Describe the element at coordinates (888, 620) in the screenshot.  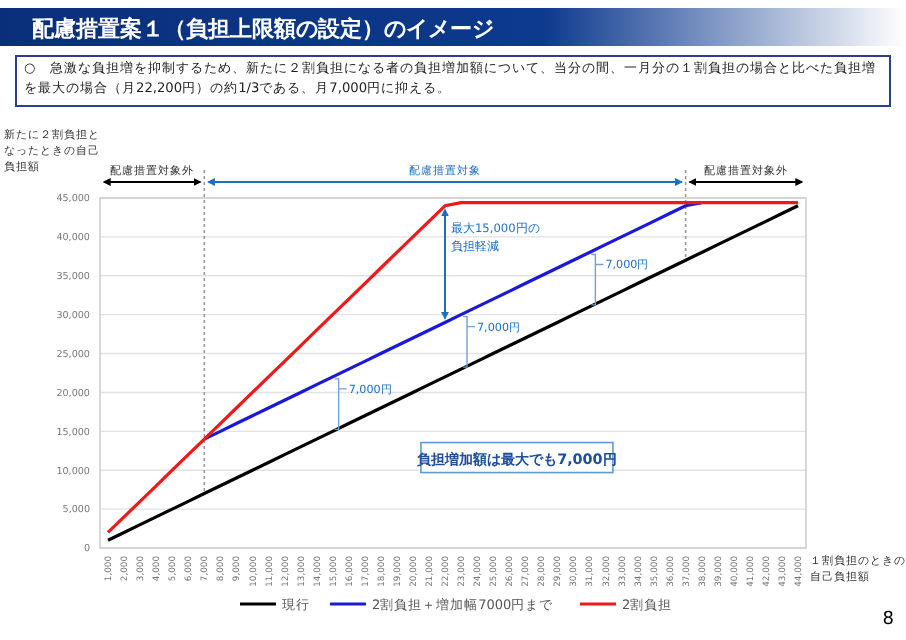
I see `text: 8` at that location.